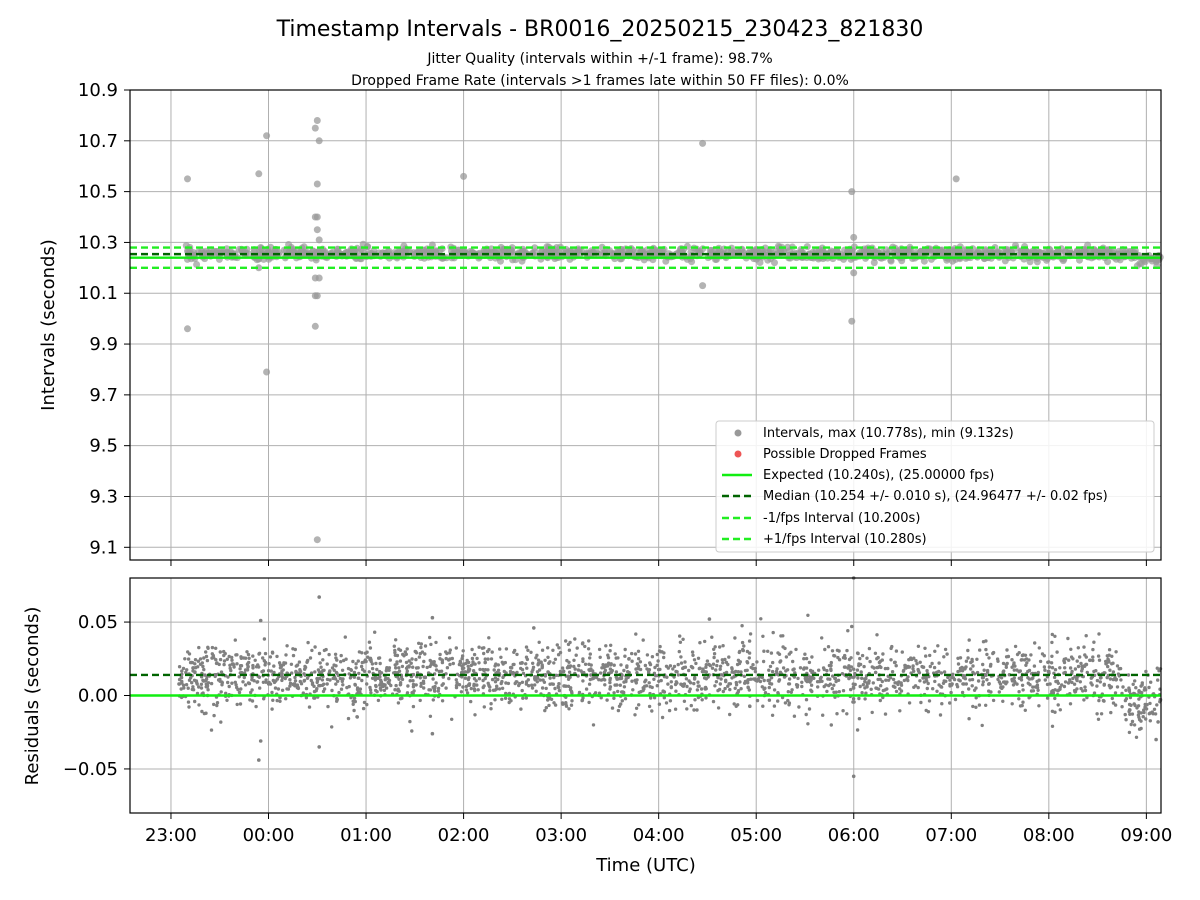  Describe the element at coordinates (319, 141) in the screenshot. I see `interval-outlier-point` at that location.